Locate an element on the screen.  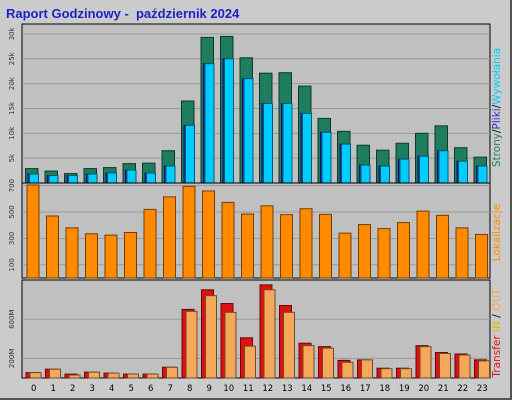
top-y-tick-label: 10k is located at coordinates (12, 133).